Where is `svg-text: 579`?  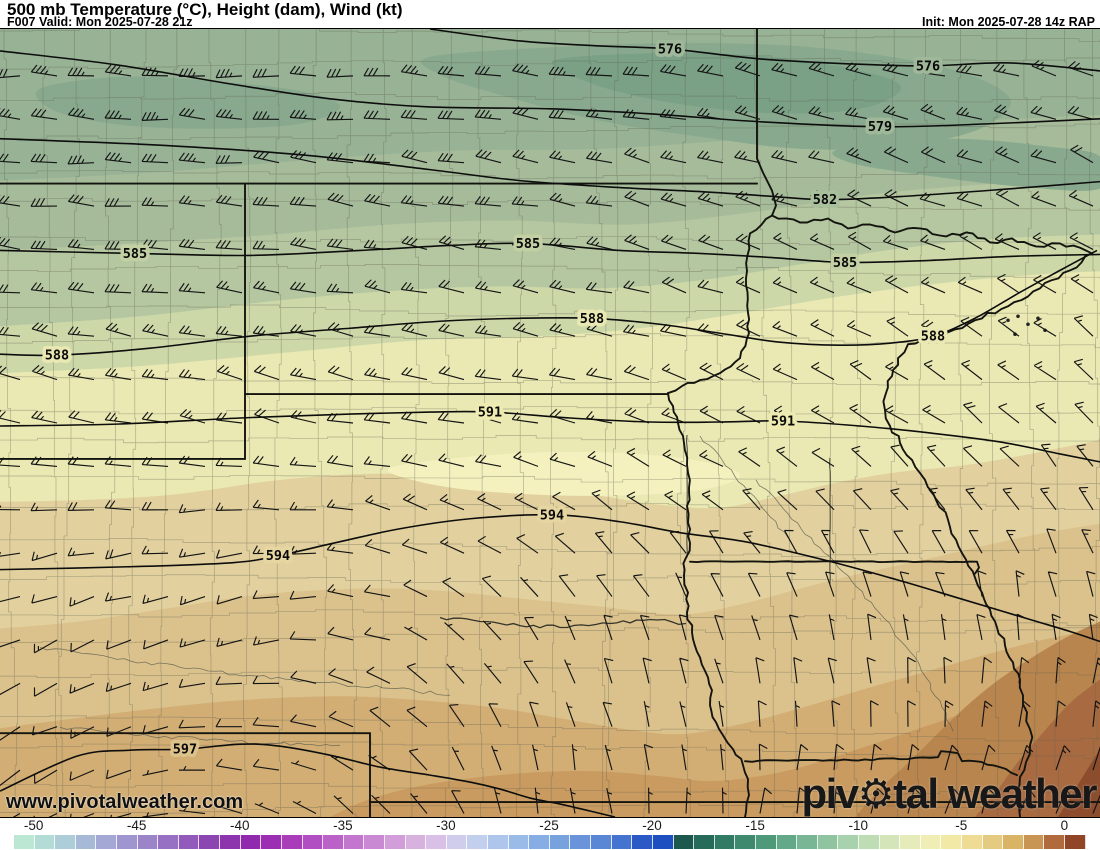
svg-text: 579 is located at coordinates (880, 127).